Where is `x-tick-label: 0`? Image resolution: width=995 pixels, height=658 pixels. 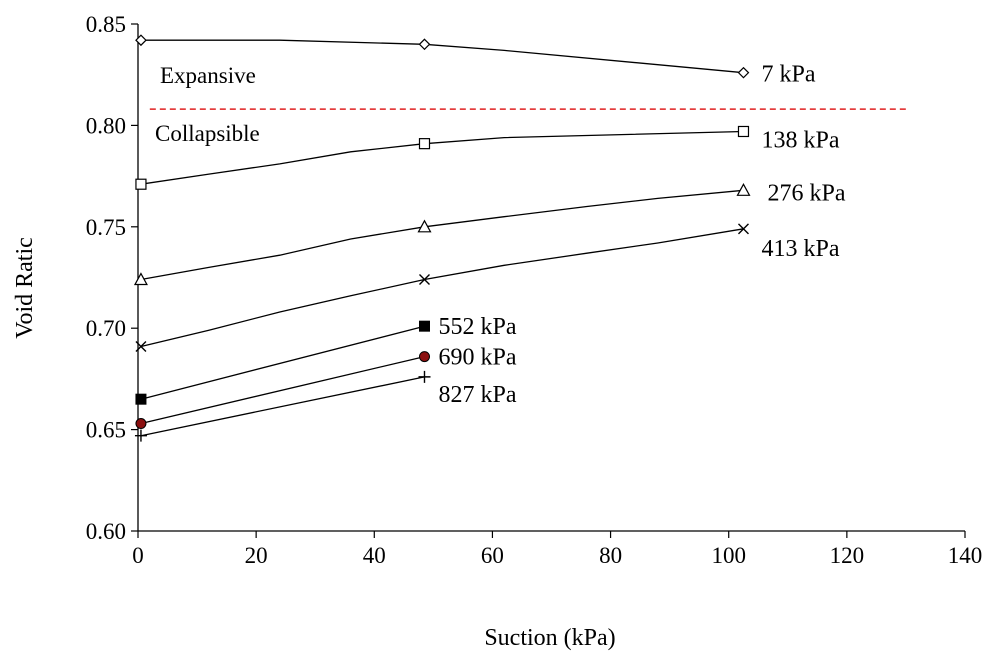
x-tick-label: 0 is located at coordinates (138, 555).